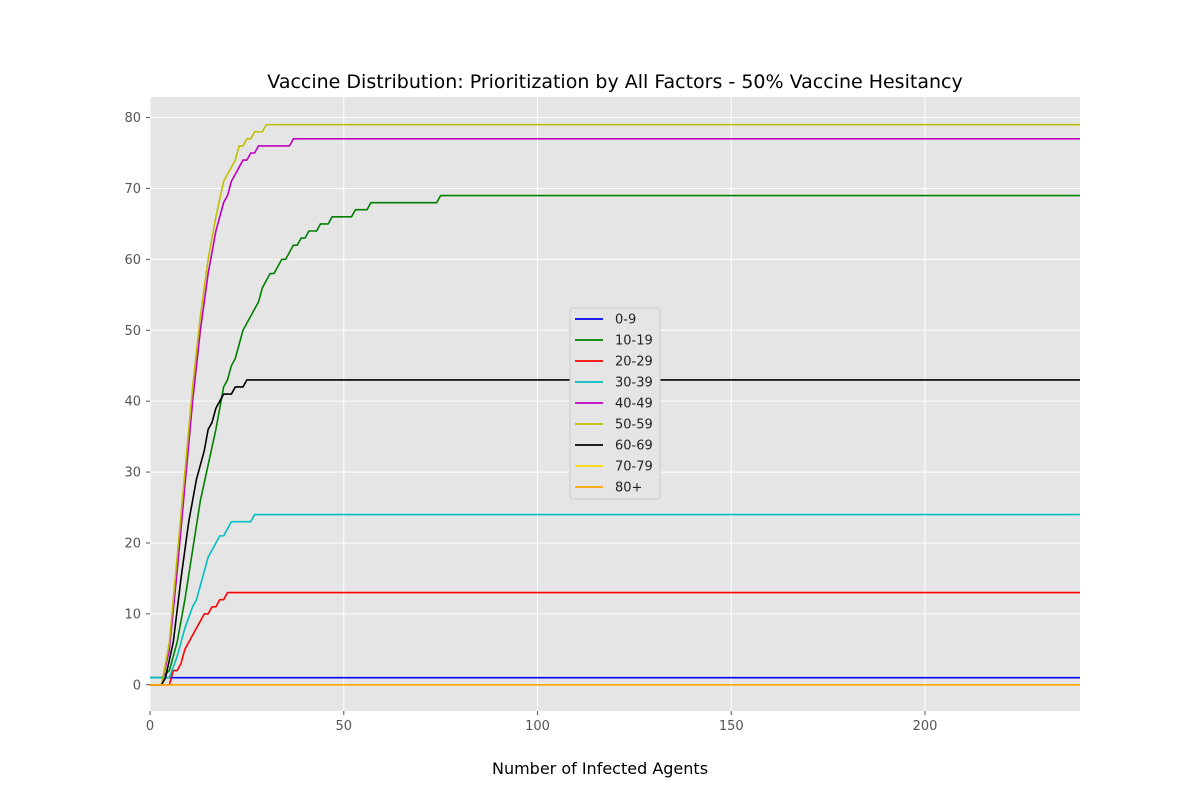  I want to click on y-tick-label: 60, so click(132, 260).